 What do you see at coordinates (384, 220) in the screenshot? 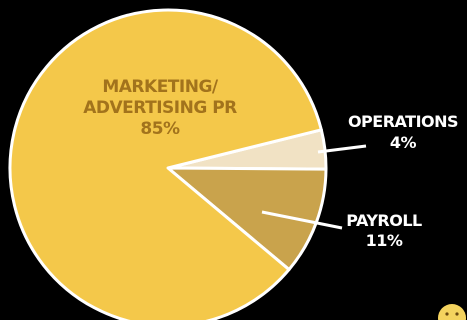
I see `slice-label-payroll-name: PAYROLL` at bounding box center [384, 220].